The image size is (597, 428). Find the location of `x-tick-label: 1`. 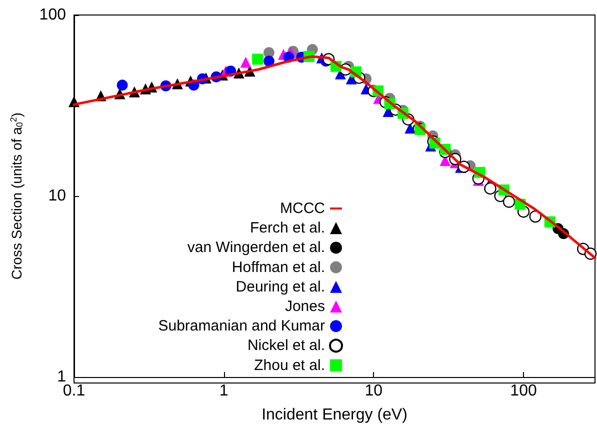

x-tick-label: 1 is located at coordinates (223, 391).